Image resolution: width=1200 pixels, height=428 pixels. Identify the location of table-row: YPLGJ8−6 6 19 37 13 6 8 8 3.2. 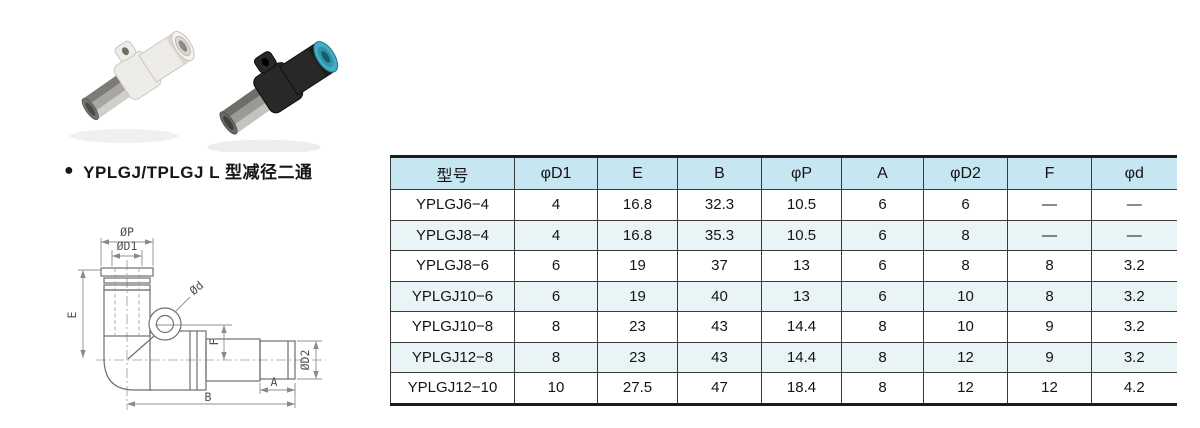
(783, 266).